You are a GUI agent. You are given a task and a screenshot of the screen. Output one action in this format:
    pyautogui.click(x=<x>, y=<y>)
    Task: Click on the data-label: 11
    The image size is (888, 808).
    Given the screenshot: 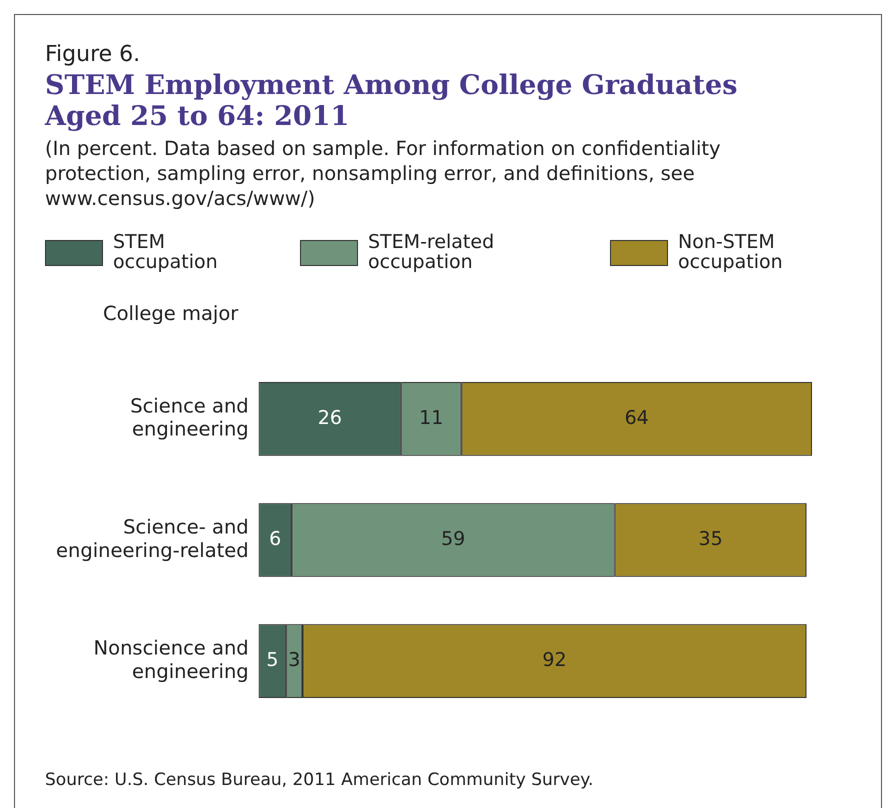 What is the action you would take?
    pyautogui.click(x=431, y=417)
    